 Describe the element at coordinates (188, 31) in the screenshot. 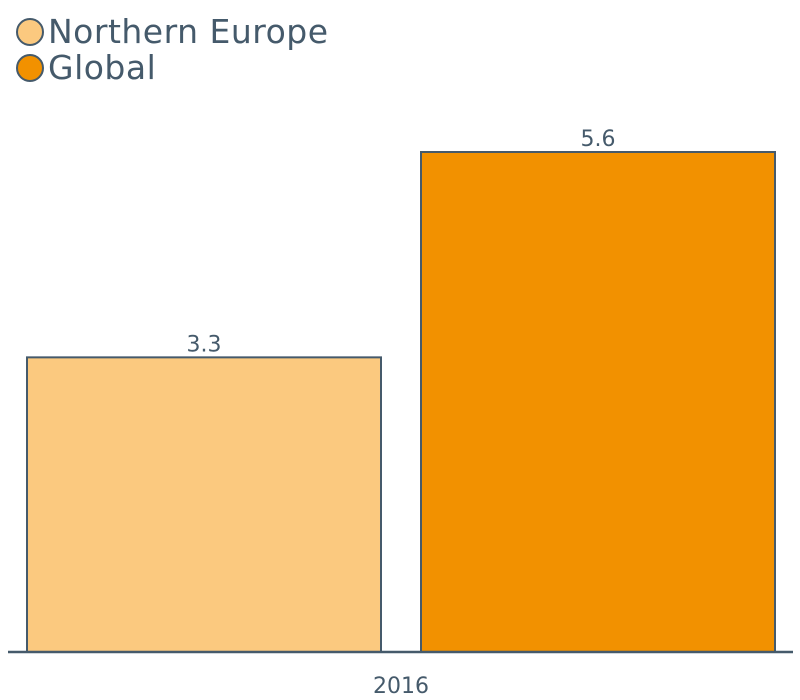

I see `legend-label-northern-europe: Northern Europe` at that location.